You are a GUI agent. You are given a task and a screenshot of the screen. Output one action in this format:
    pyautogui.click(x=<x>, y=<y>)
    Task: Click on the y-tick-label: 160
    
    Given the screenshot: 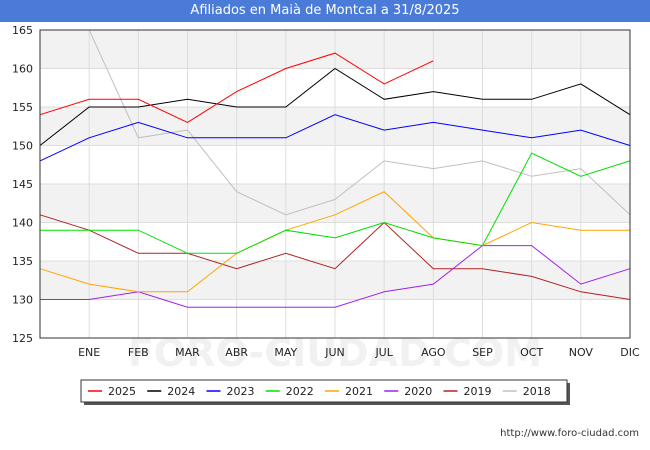 What is the action you would take?
    pyautogui.click(x=22, y=69)
    